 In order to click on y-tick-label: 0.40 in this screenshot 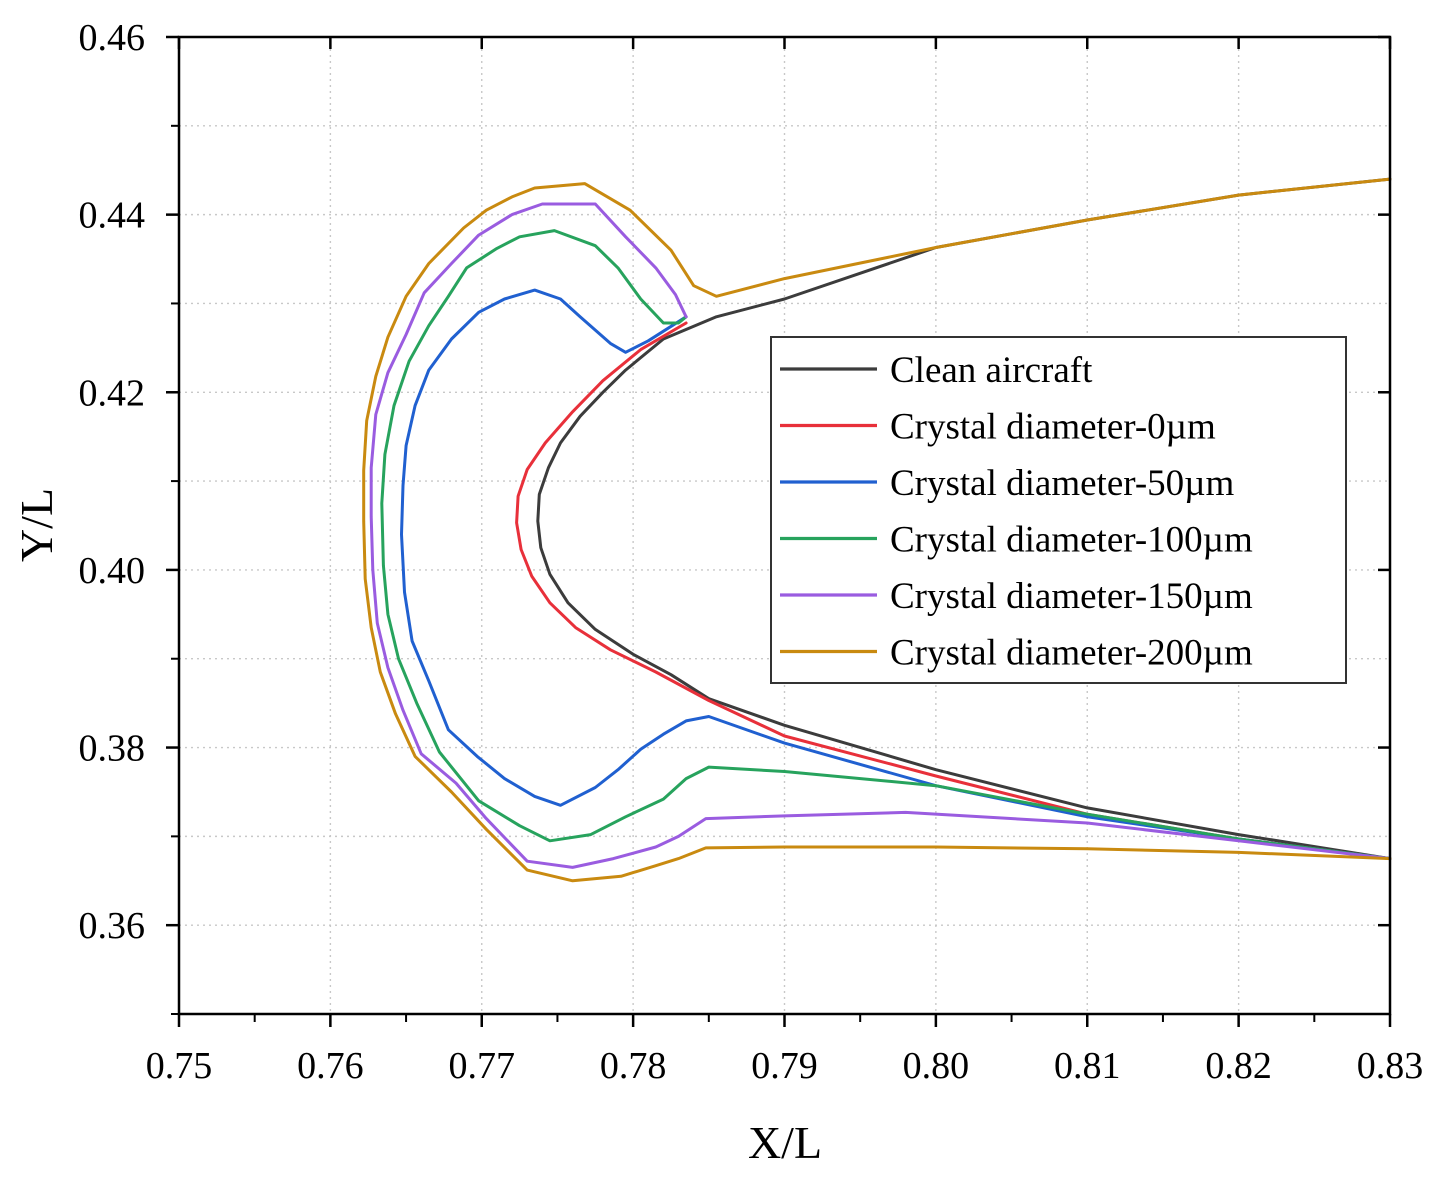, I will do `click(112, 571)`.